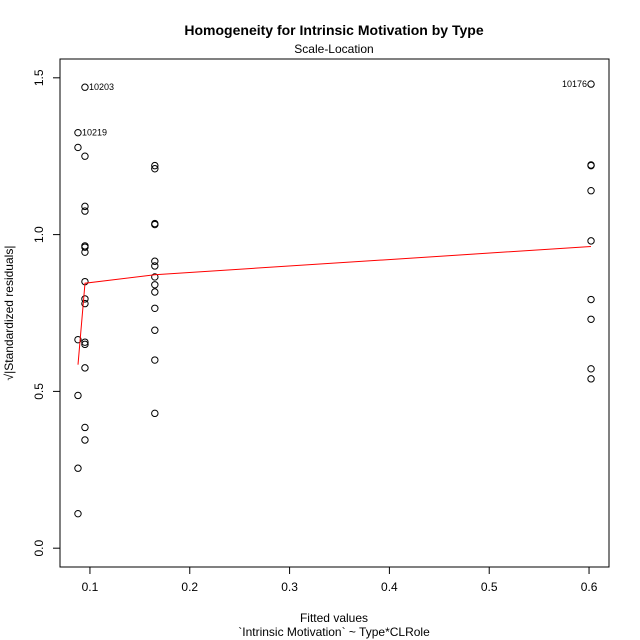 This screenshot has height=640, width=640. Describe the element at coordinates (46, 313) in the screenshot. I see `y-axis: 0.0 0.5 1.0 1.5` at that location.